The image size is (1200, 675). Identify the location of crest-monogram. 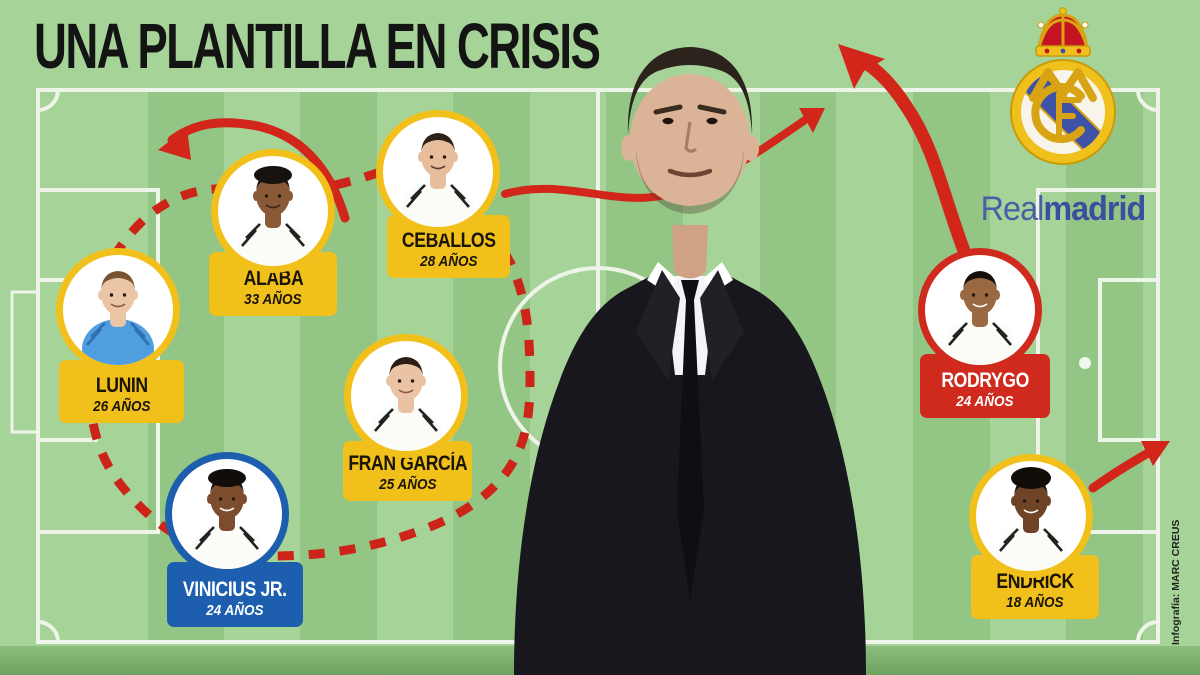
(1063, 105).